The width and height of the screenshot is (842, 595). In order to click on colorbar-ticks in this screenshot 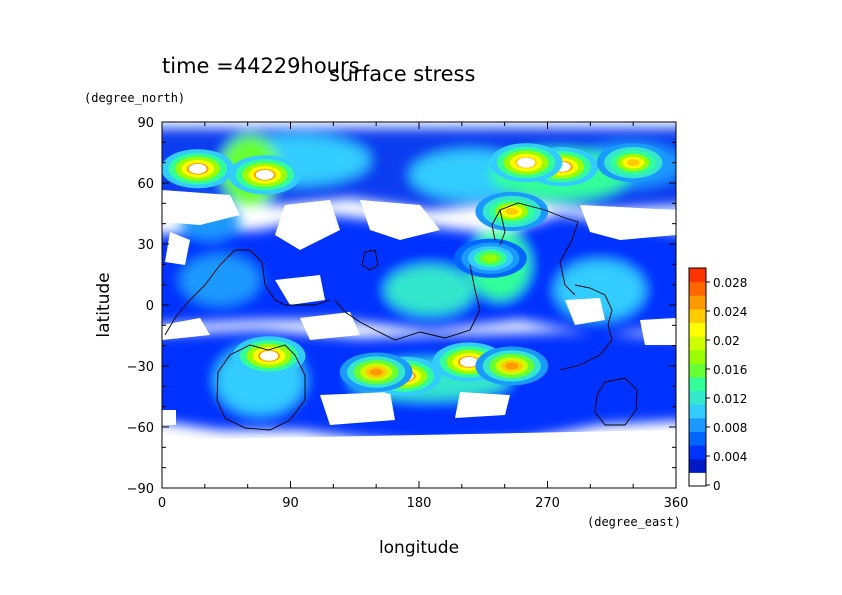, I will do `click(708, 383)`.